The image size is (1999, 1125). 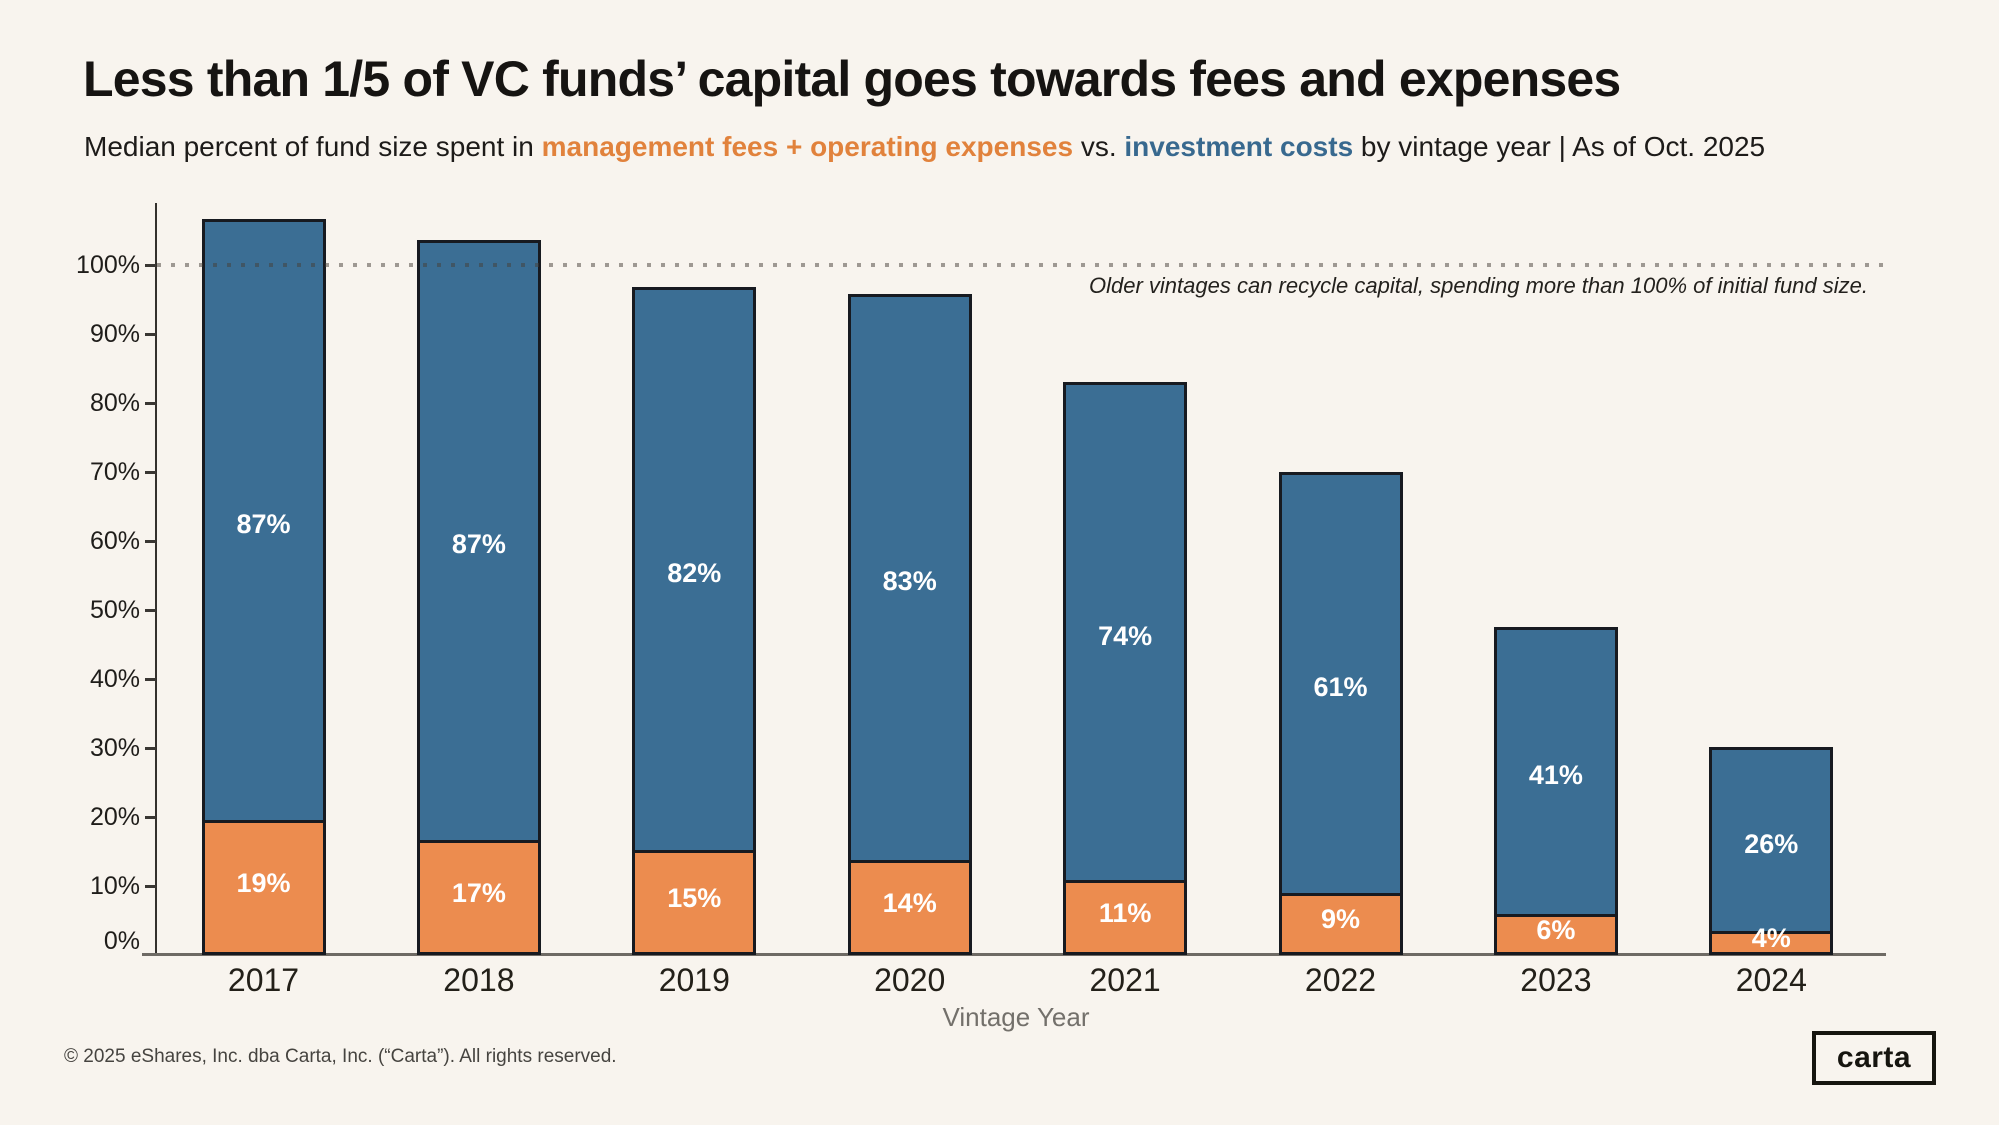 I want to click on bar-2024: 26% 4%, so click(x=1771, y=851).